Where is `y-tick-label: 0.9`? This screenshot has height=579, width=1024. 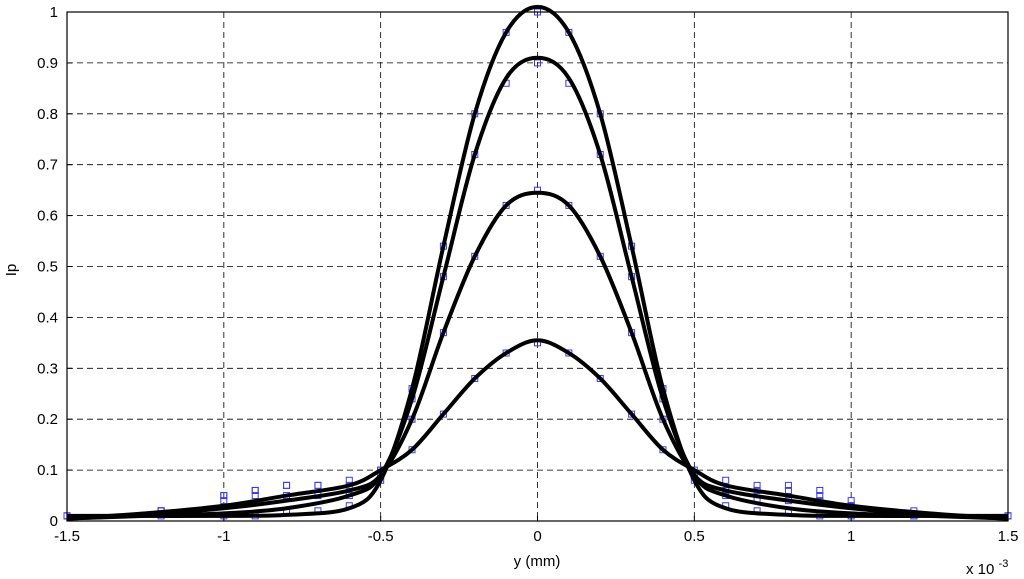
y-tick-label: 0.9 is located at coordinates (47, 63).